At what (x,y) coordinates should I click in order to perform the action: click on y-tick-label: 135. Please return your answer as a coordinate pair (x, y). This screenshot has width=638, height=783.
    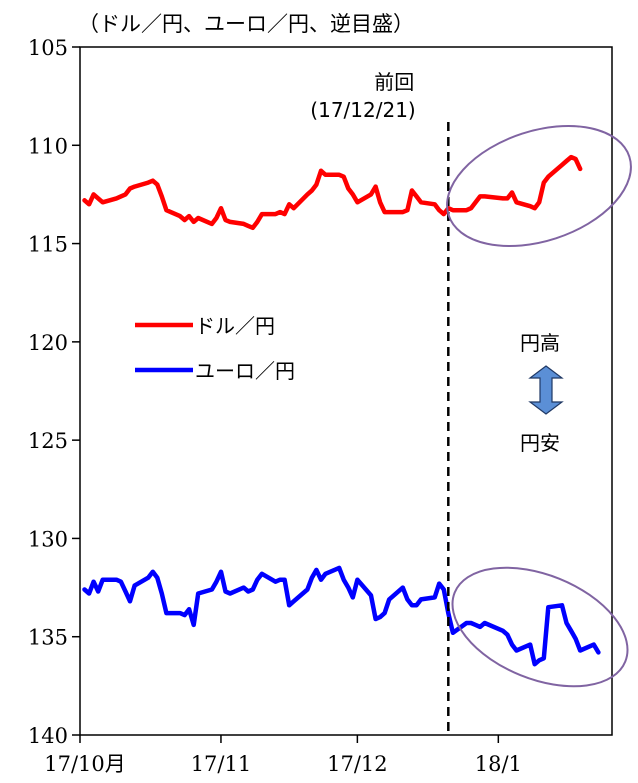
    Looking at the image, I should click on (48, 638).